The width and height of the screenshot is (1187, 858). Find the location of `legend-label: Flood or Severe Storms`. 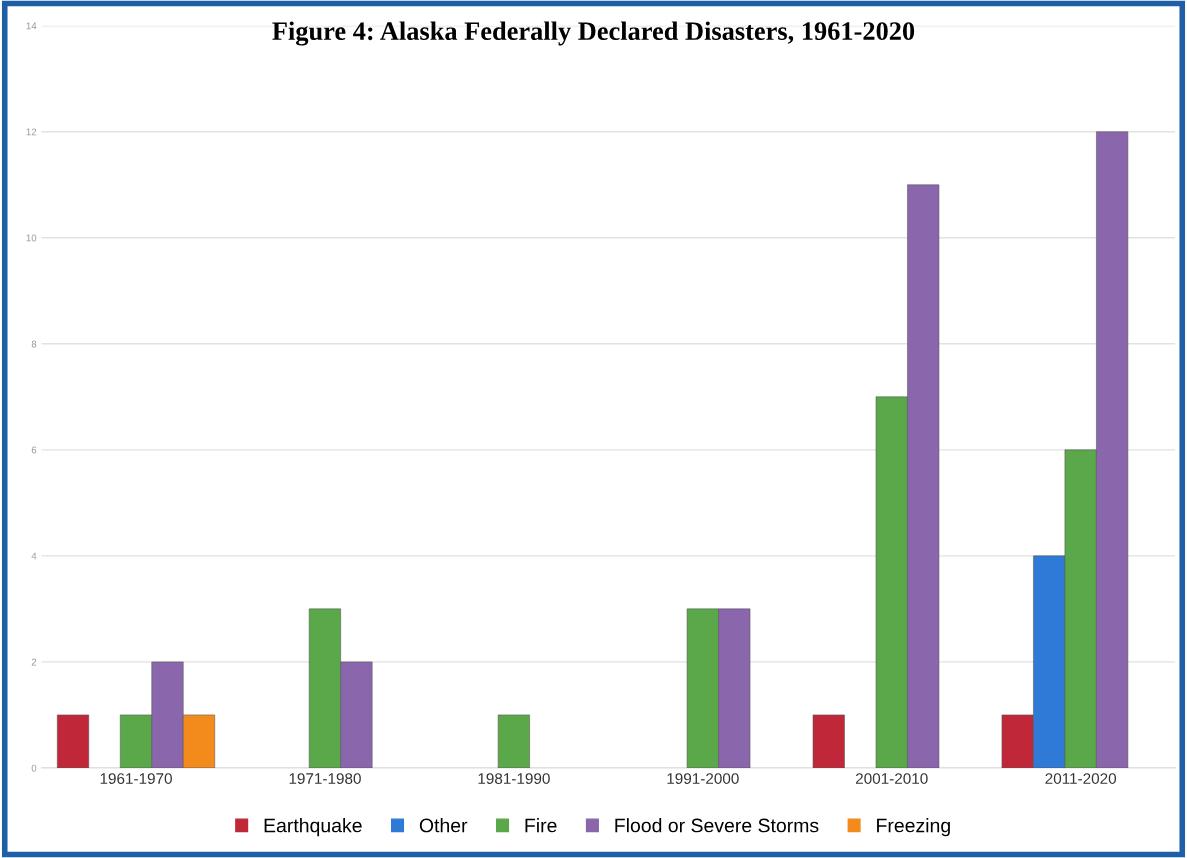

legend-label: Flood or Severe Storms is located at coordinates (717, 825).